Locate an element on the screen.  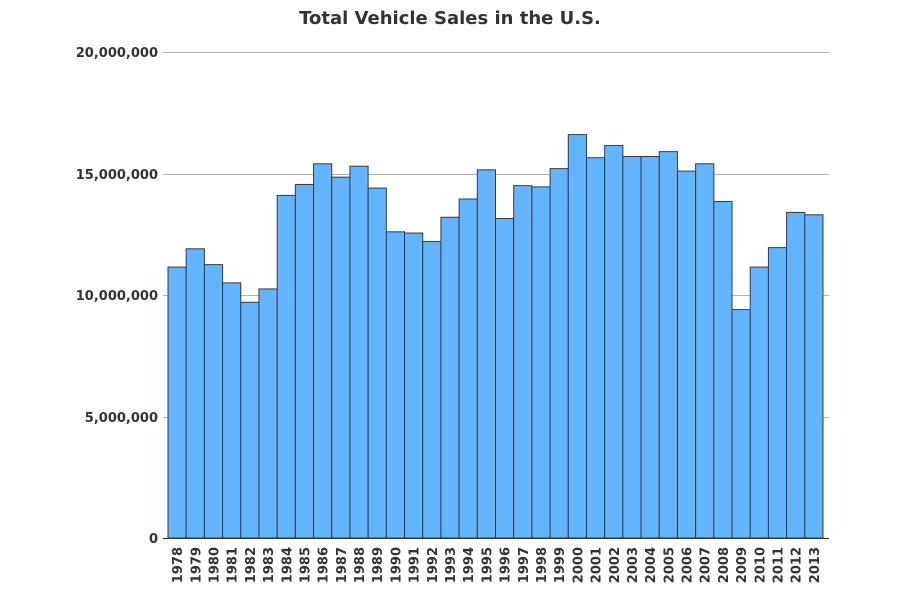
x-tick-label: 2007 is located at coordinates (706, 565).